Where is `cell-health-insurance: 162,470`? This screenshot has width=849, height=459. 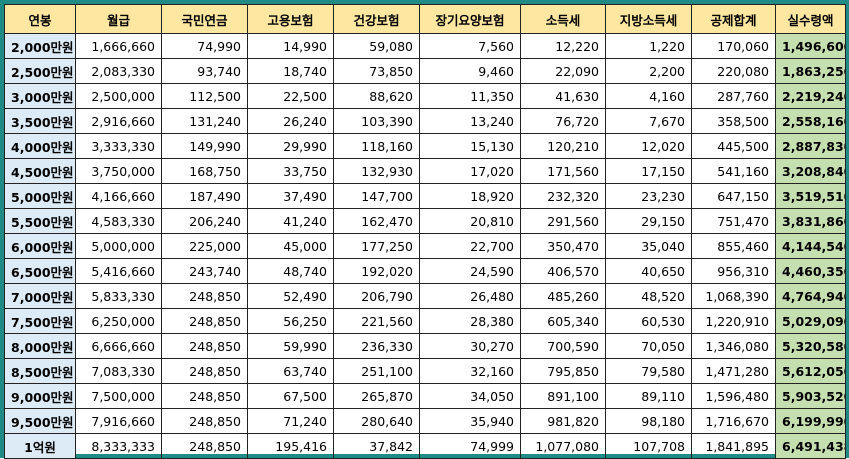
cell-health-insurance: 162,470 is located at coordinates (376, 221).